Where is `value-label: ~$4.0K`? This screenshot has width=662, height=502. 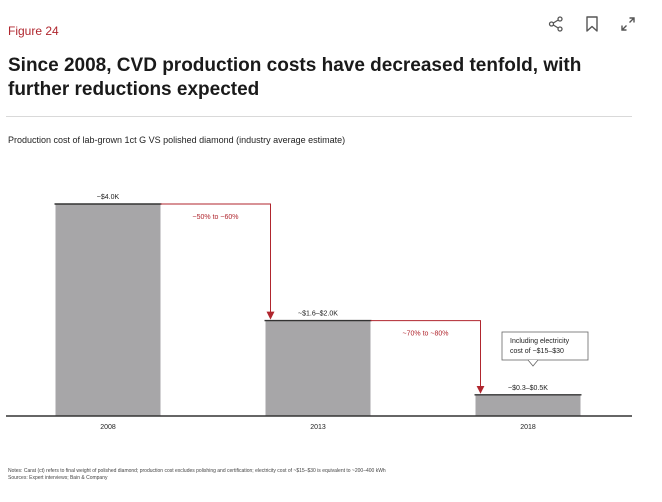 value-label: ~$4.0K is located at coordinates (108, 197).